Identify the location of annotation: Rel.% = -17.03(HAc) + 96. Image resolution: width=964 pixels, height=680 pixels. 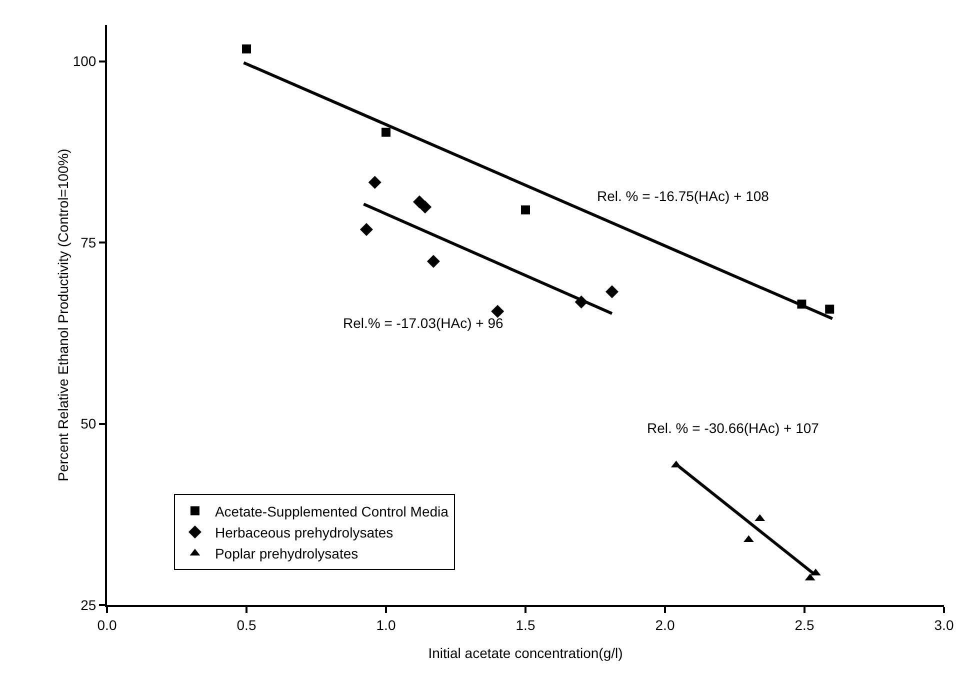
(423, 323).